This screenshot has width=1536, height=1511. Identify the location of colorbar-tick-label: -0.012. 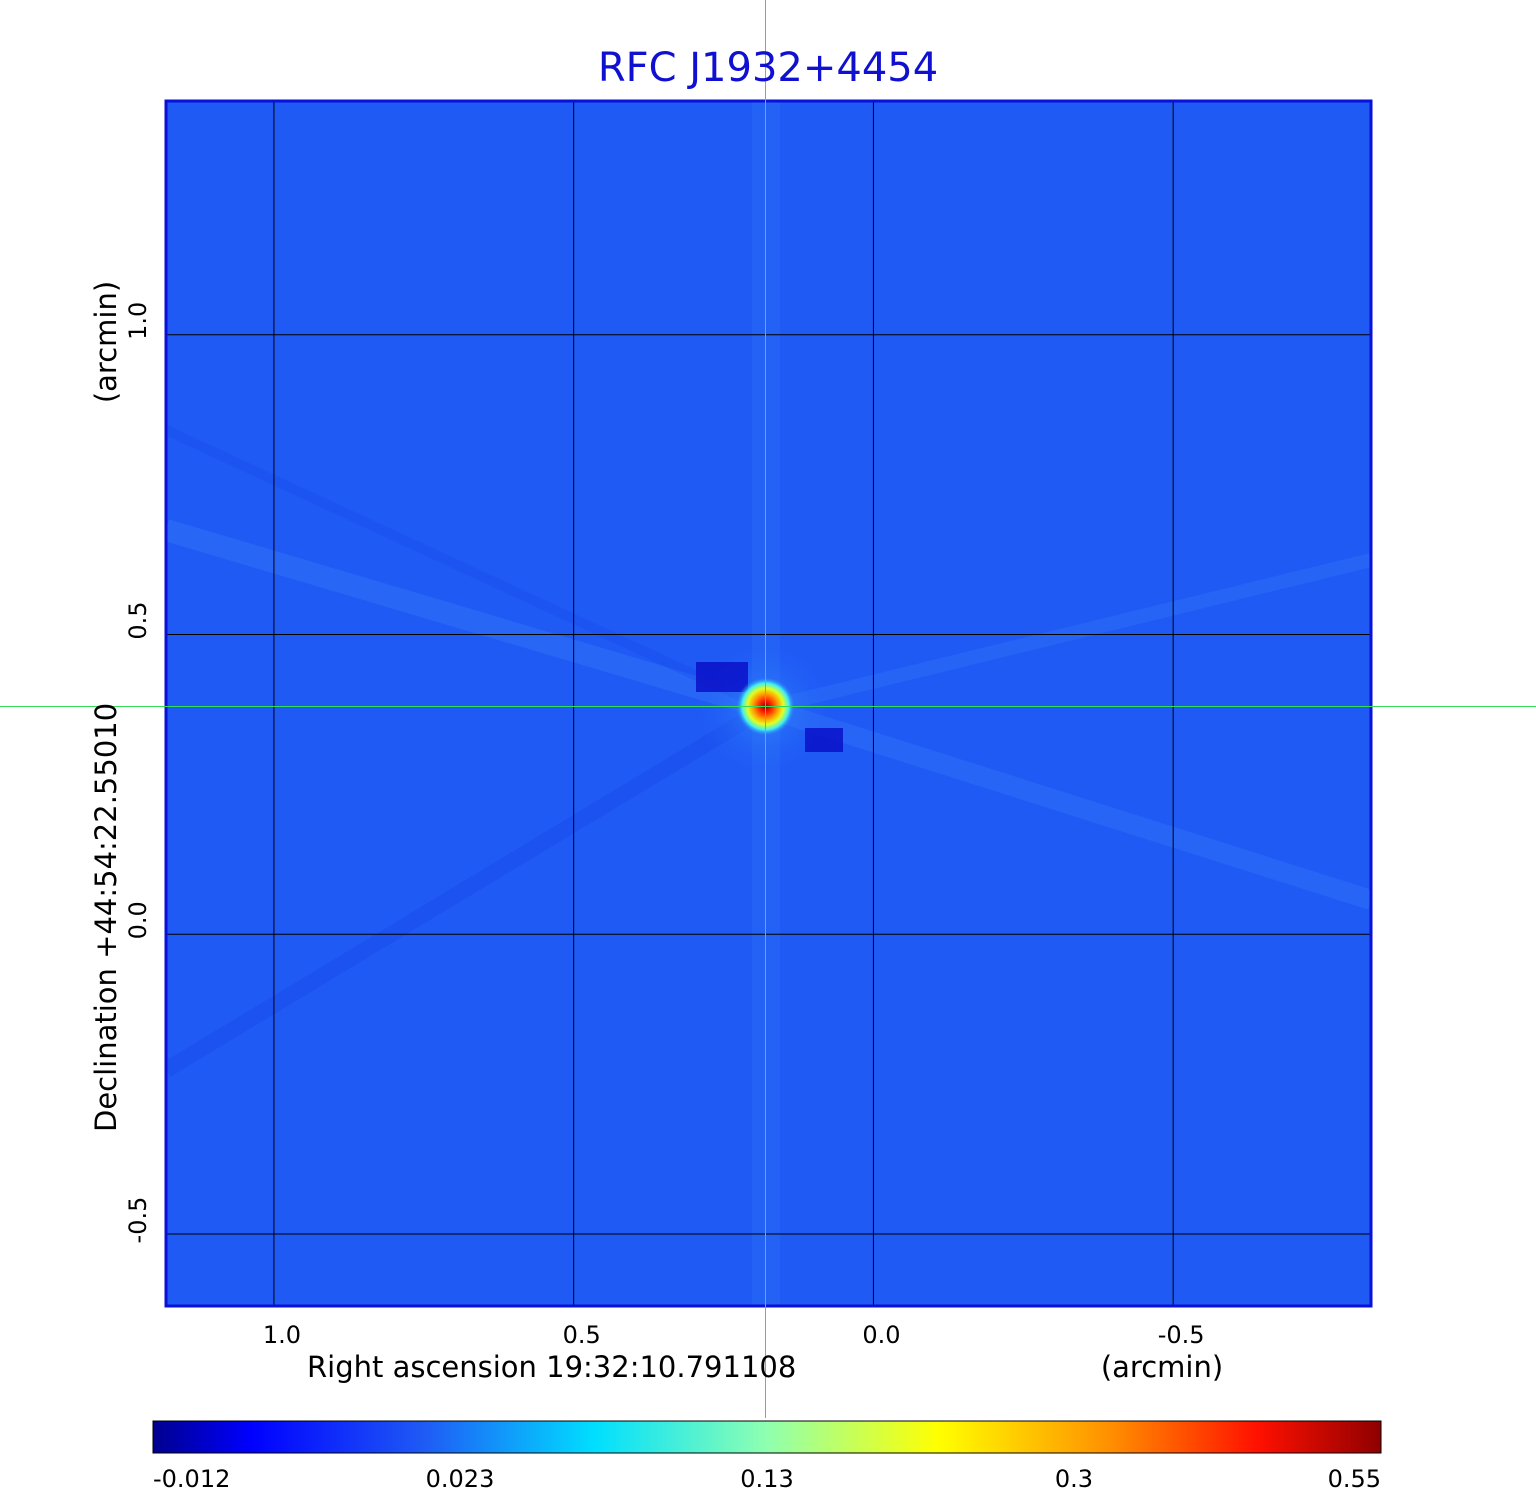
(191, 1479).